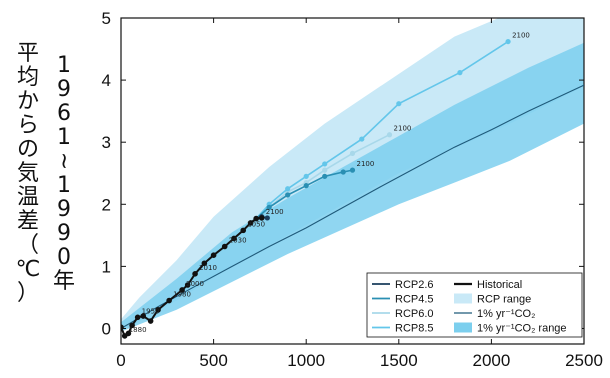  I want to click on point-label: 1880, so click(138, 330).